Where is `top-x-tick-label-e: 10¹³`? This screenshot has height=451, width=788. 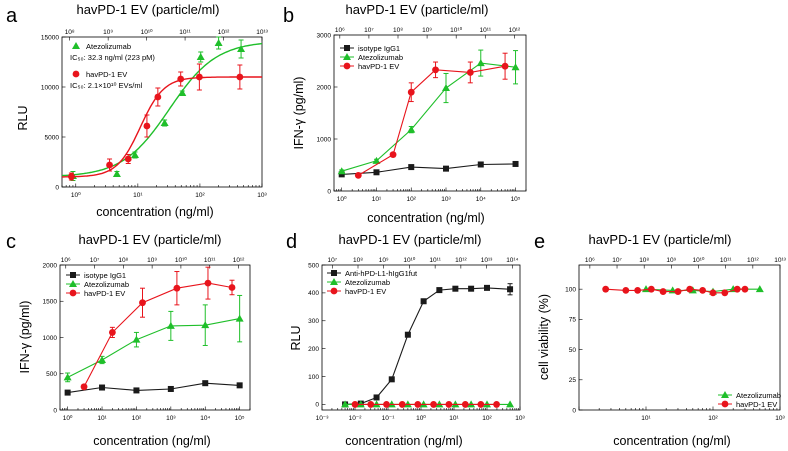 top-x-tick-label-e: 10¹³ is located at coordinates (780, 260).